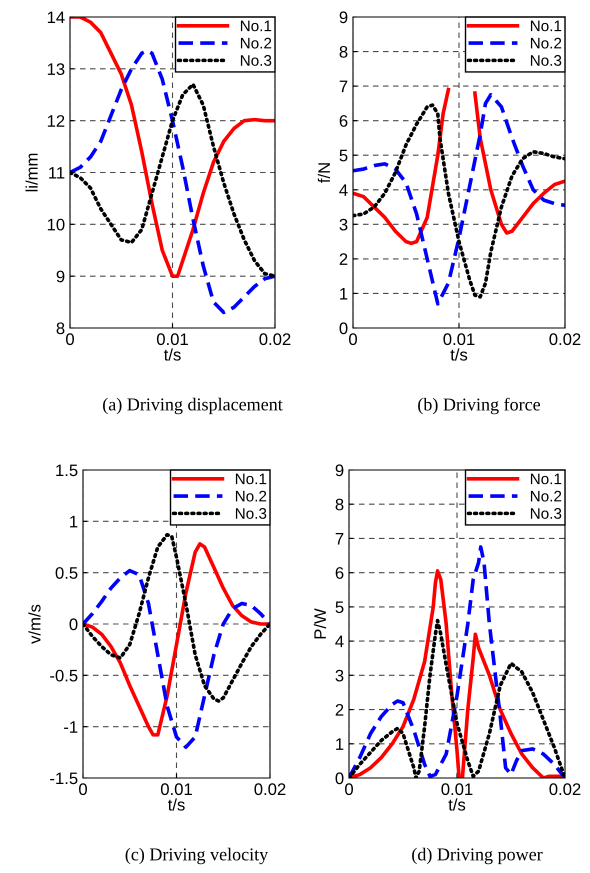  Describe the element at coordinates (32, 173) in the screenshot. I see `y-axis-title: li/mm` at that location.